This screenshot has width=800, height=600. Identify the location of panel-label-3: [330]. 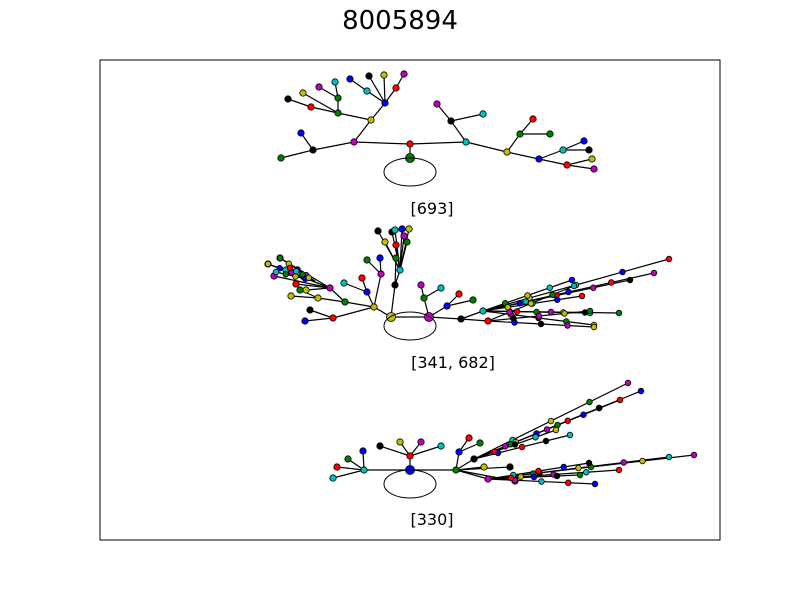
(431, 519).